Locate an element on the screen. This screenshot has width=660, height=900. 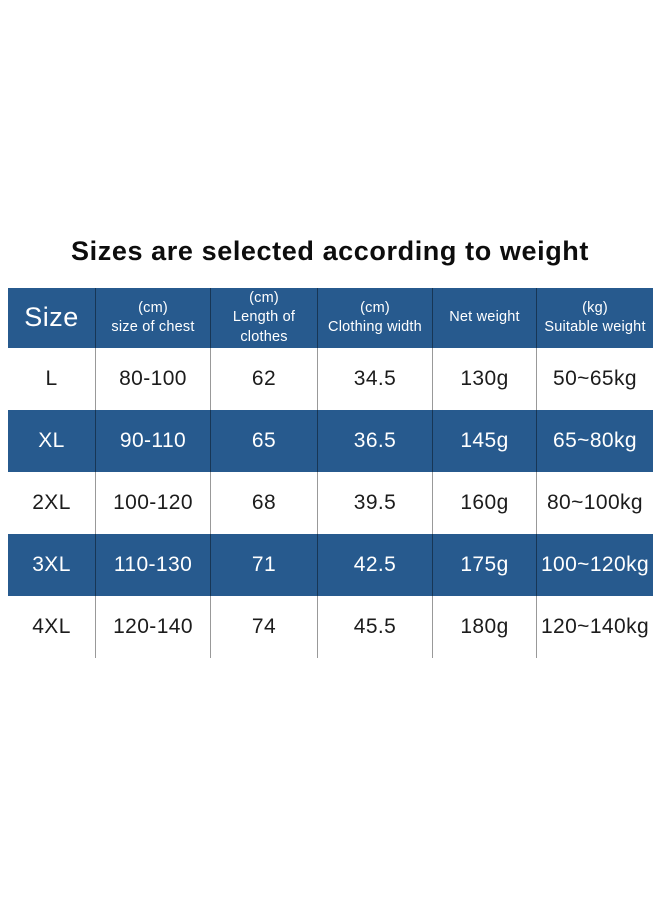
table-cell: 65 is located at coordinates (264, 441).